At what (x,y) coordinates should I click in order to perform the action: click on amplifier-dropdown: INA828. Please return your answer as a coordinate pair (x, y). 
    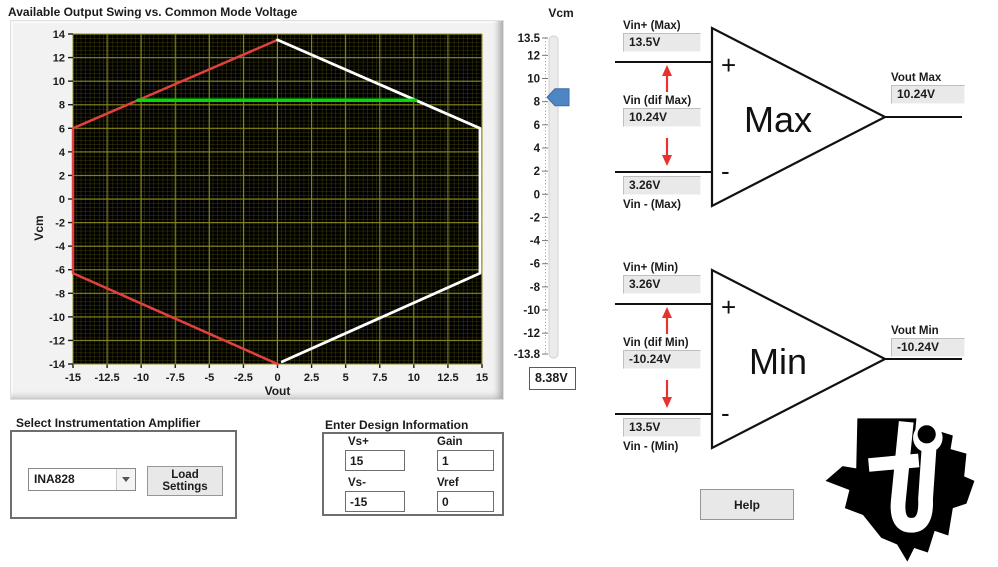
    Looking at the image, I should click on (82, 479).